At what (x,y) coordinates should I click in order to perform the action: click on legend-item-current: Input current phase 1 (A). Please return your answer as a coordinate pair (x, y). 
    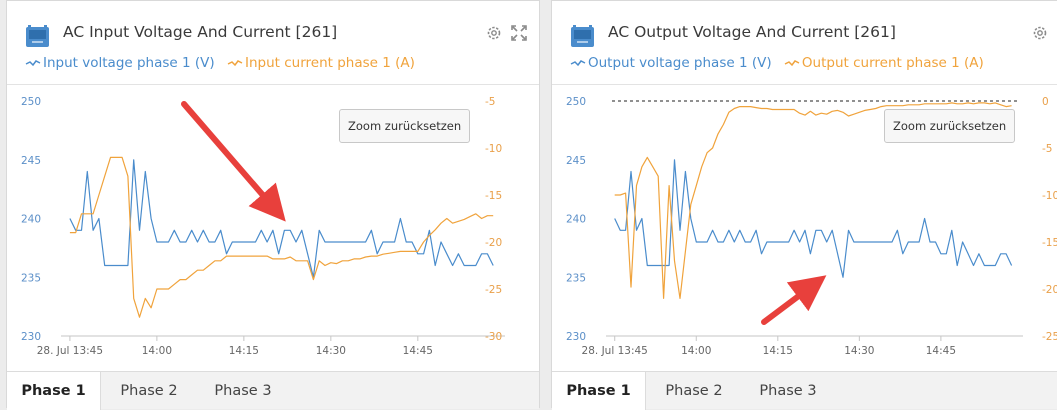
    Looking at the image, I should click on (321, 63).